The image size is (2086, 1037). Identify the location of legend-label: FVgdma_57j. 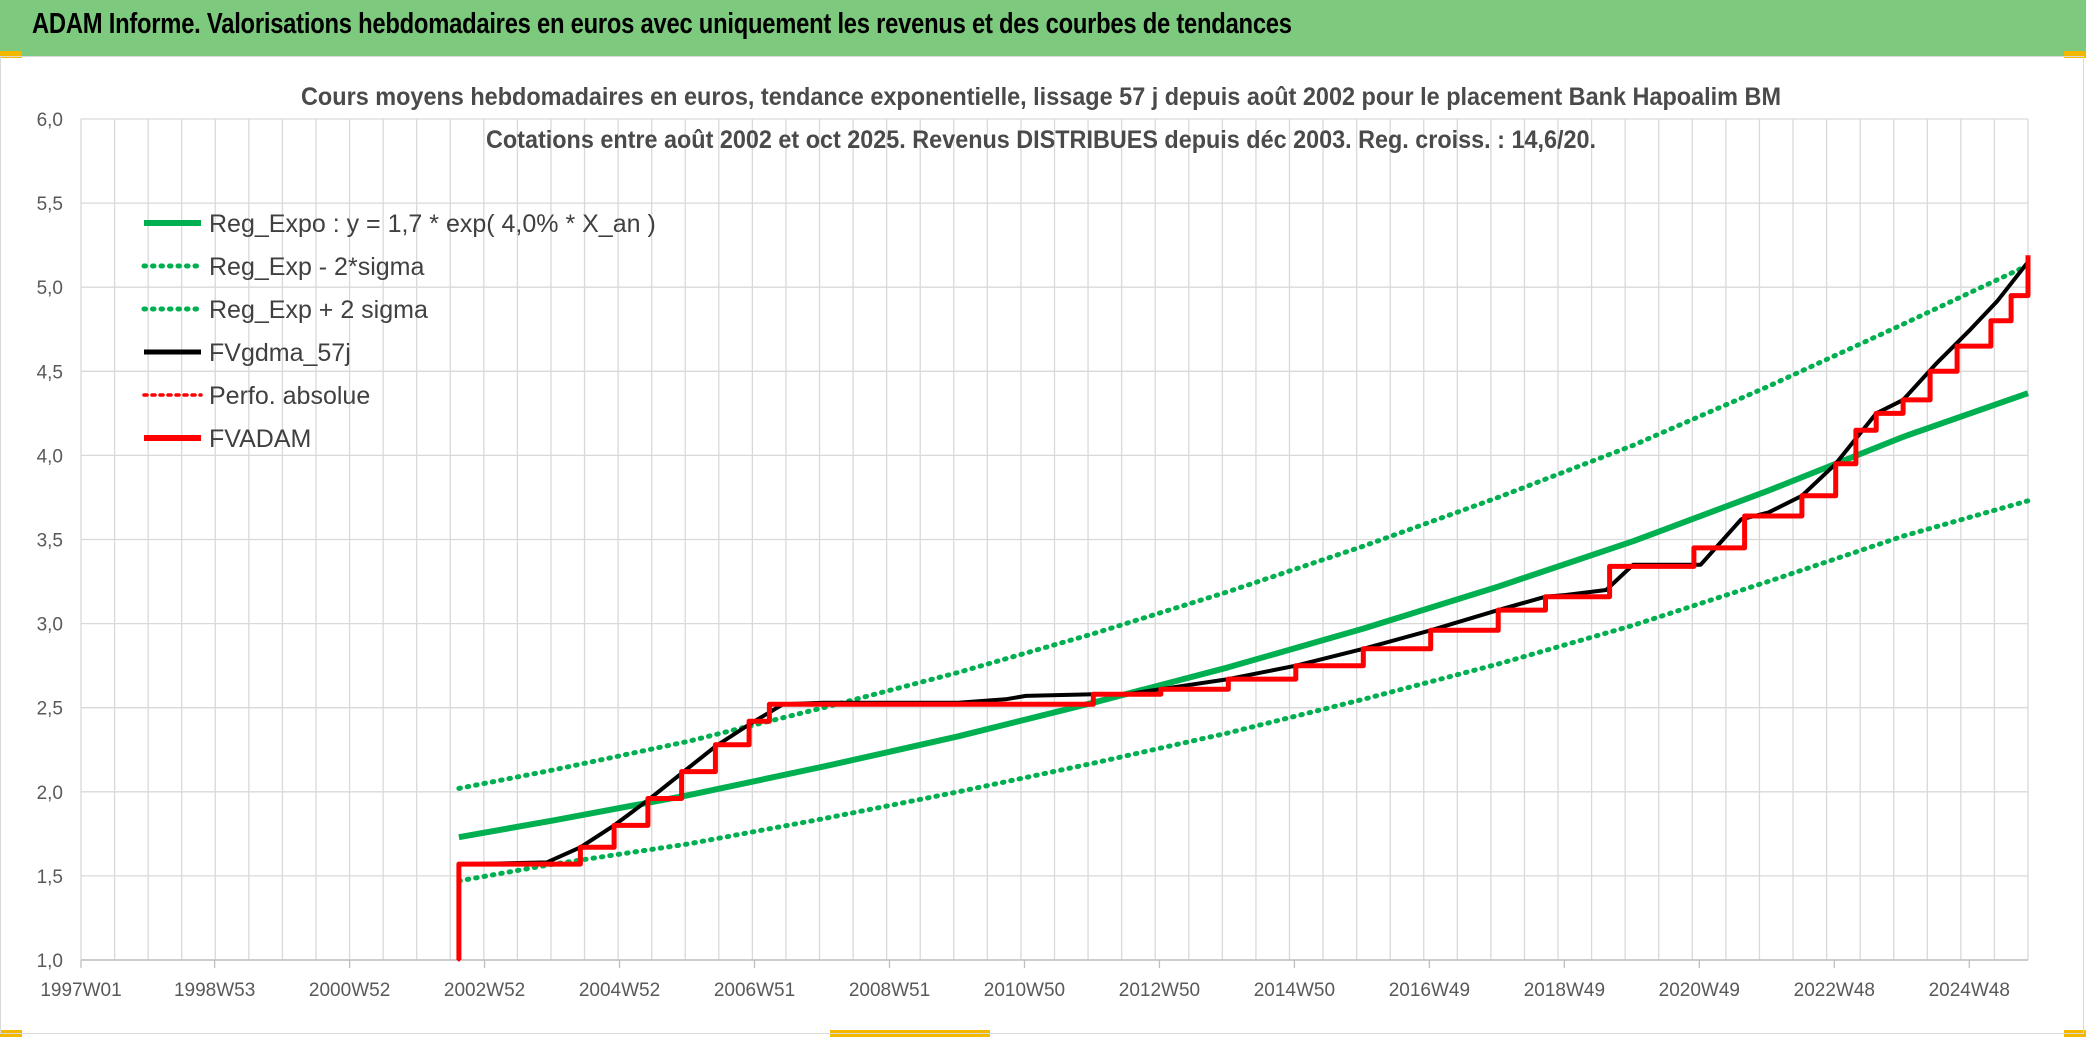
(280, 353).